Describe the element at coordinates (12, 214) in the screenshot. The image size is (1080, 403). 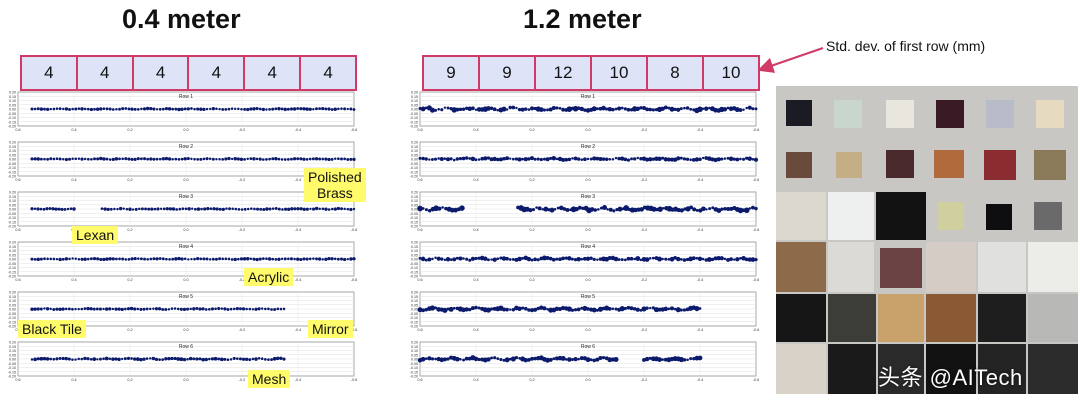
I see `y-tick-label: -0.05` at that location.